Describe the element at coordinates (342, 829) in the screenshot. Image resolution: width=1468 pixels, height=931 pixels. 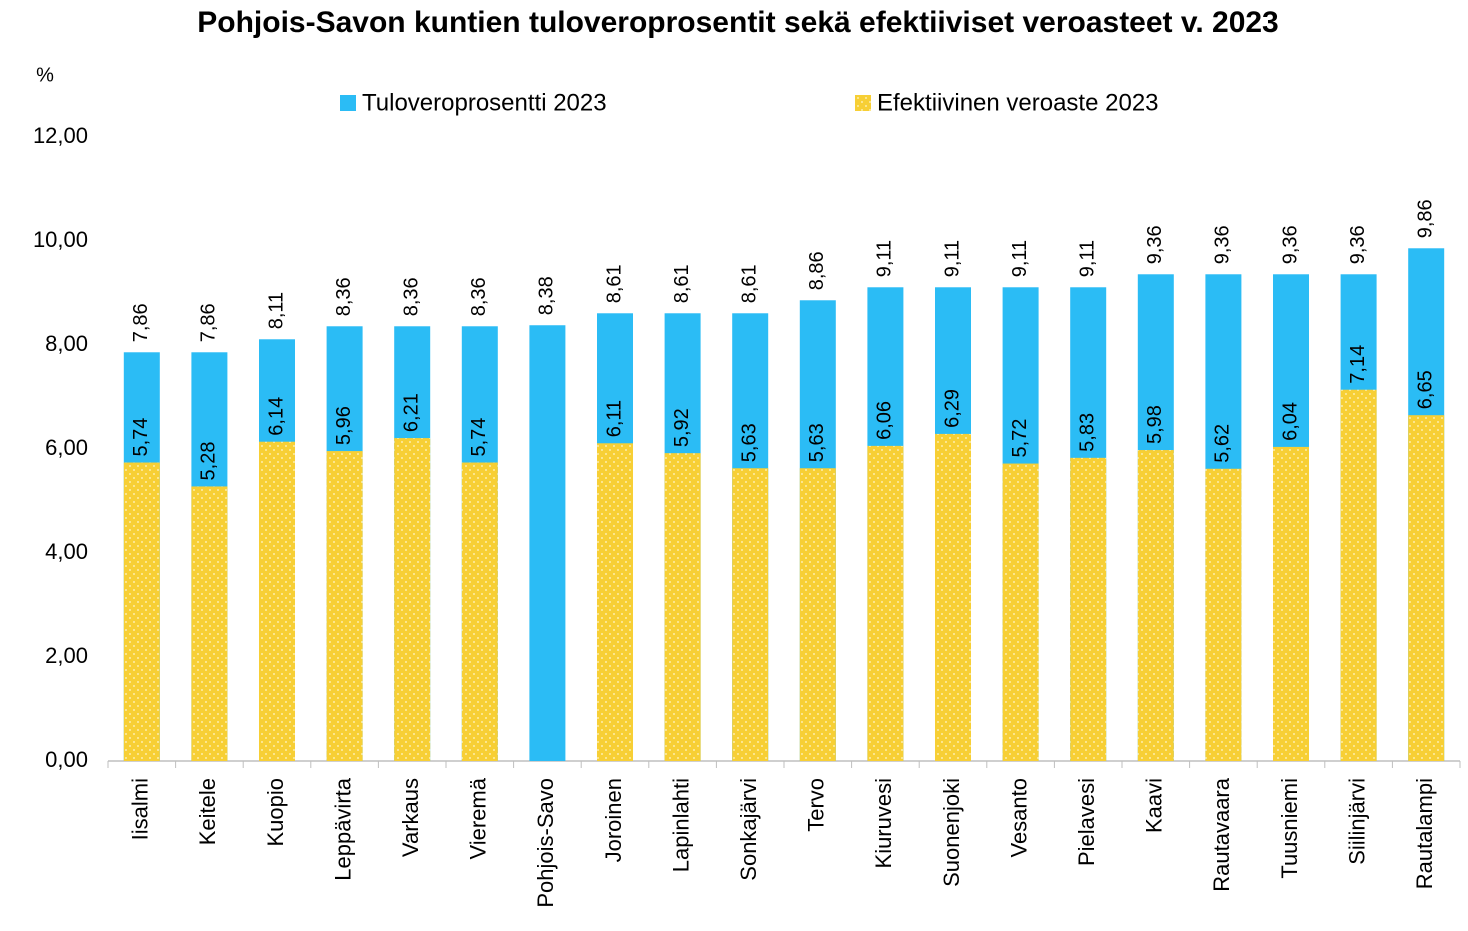
I see `x-tick-label: Leppävirta` at that location.